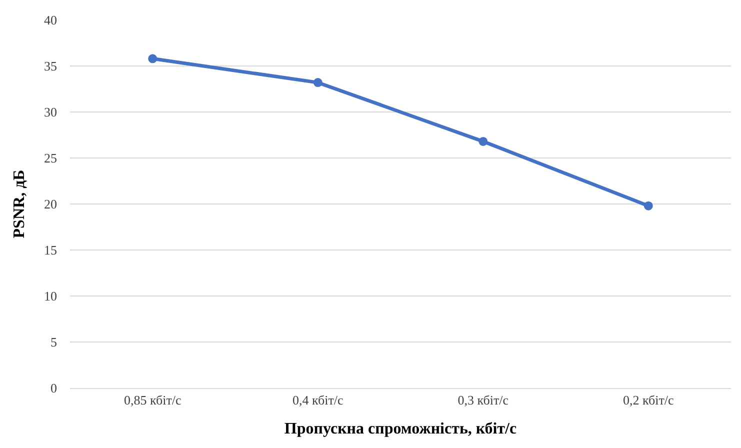 This screenshot has width=741, height=448. What do you see at coordinates (50, 158) in the screenshot?
I see `y-tick-label: 25` at bounding box center [50, 158].